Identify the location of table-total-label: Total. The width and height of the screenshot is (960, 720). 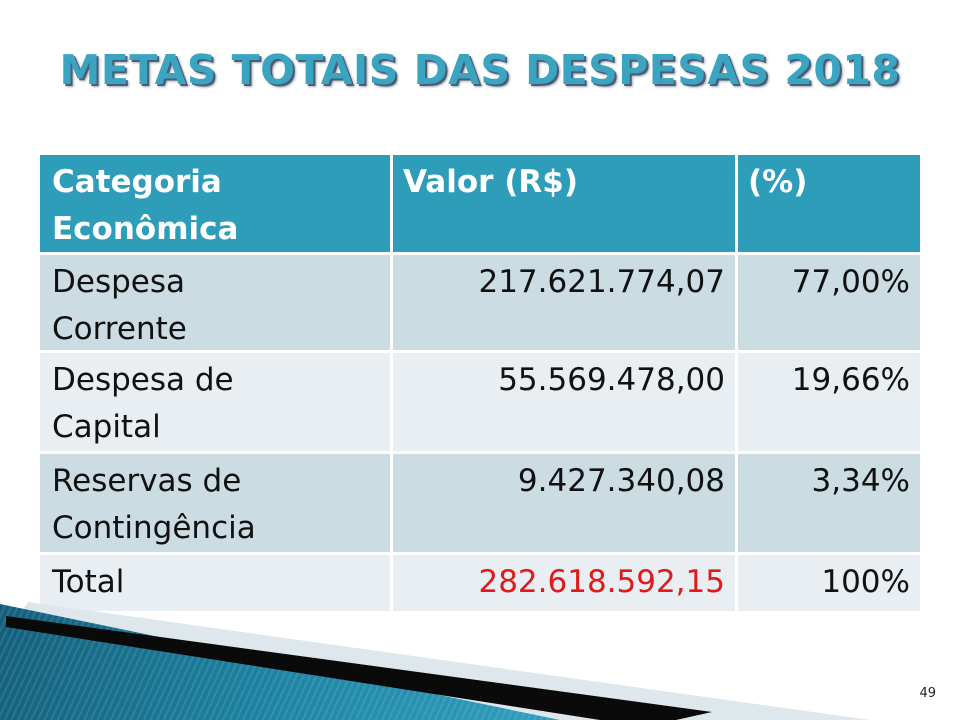
(215, 583).